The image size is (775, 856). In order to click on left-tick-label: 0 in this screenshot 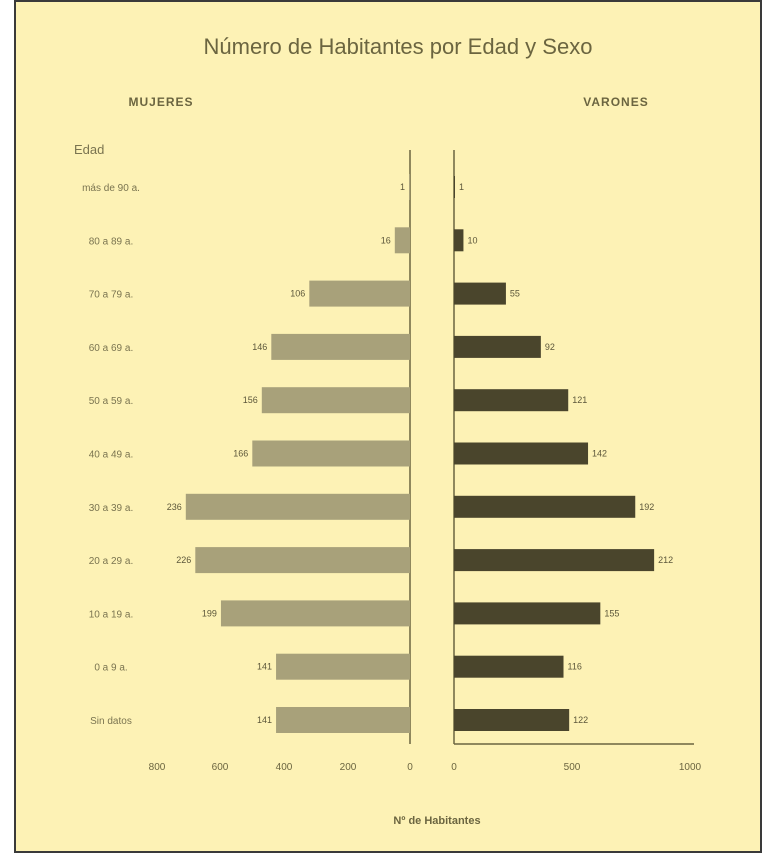, I will do `click(410, 767)`.